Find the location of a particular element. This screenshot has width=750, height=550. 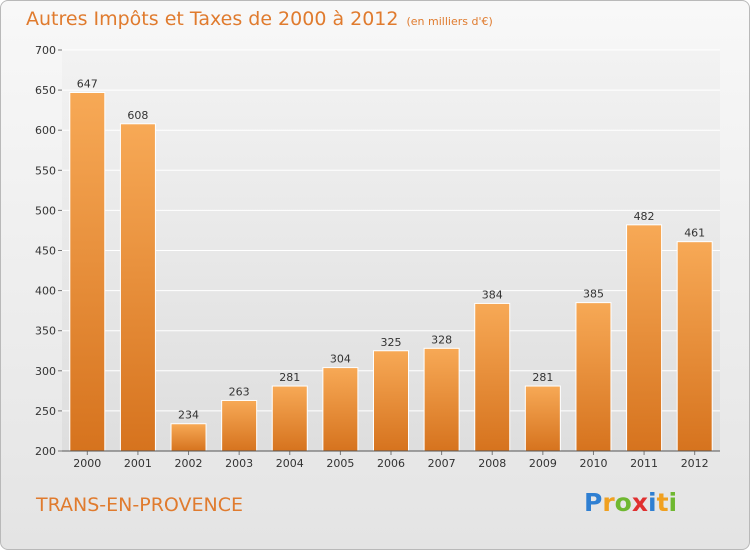

y-tick-label: 200 is located at coordinates (45, 451).